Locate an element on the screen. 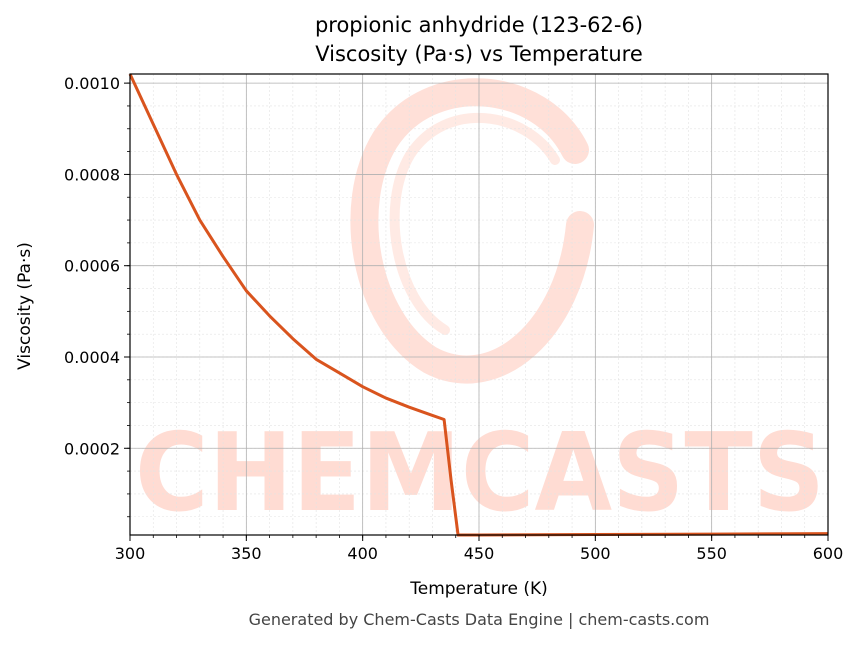  x-tick-label: 500 is located at coordinates (595, 553).